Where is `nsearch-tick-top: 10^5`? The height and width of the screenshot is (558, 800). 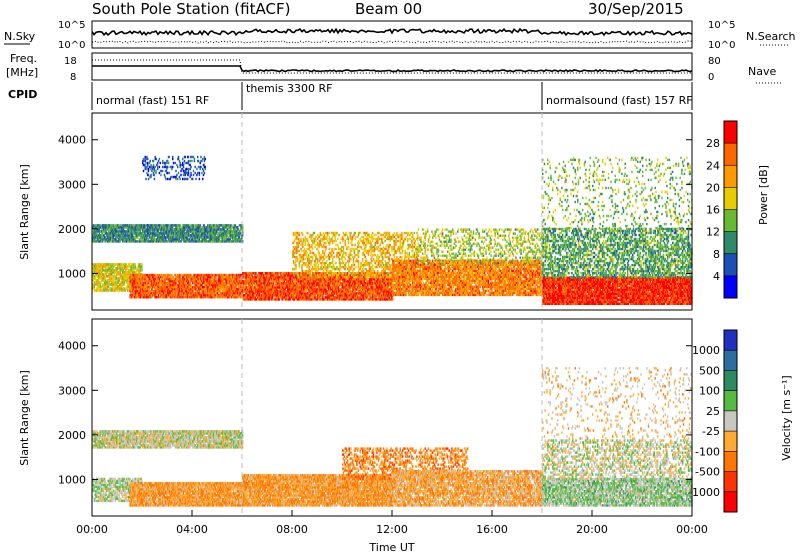
nsearch-tick-top: 10^5 is located at coordinates (721, 25).